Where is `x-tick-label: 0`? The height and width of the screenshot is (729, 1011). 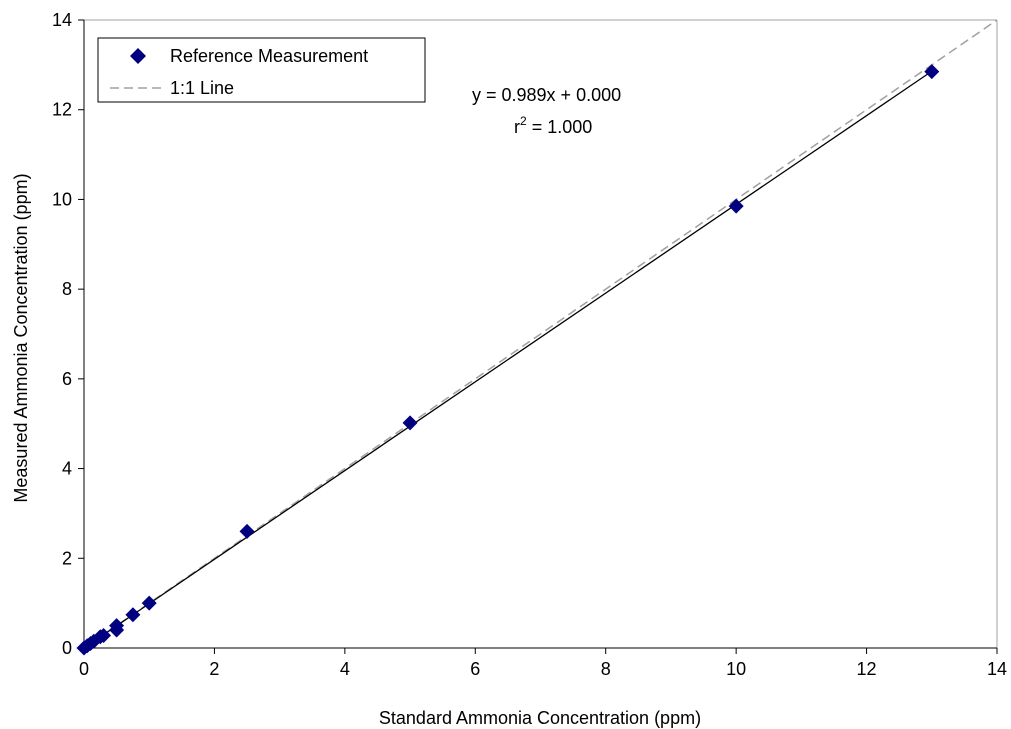
x-tick-label: 0 is located at coordinates (84, 669).